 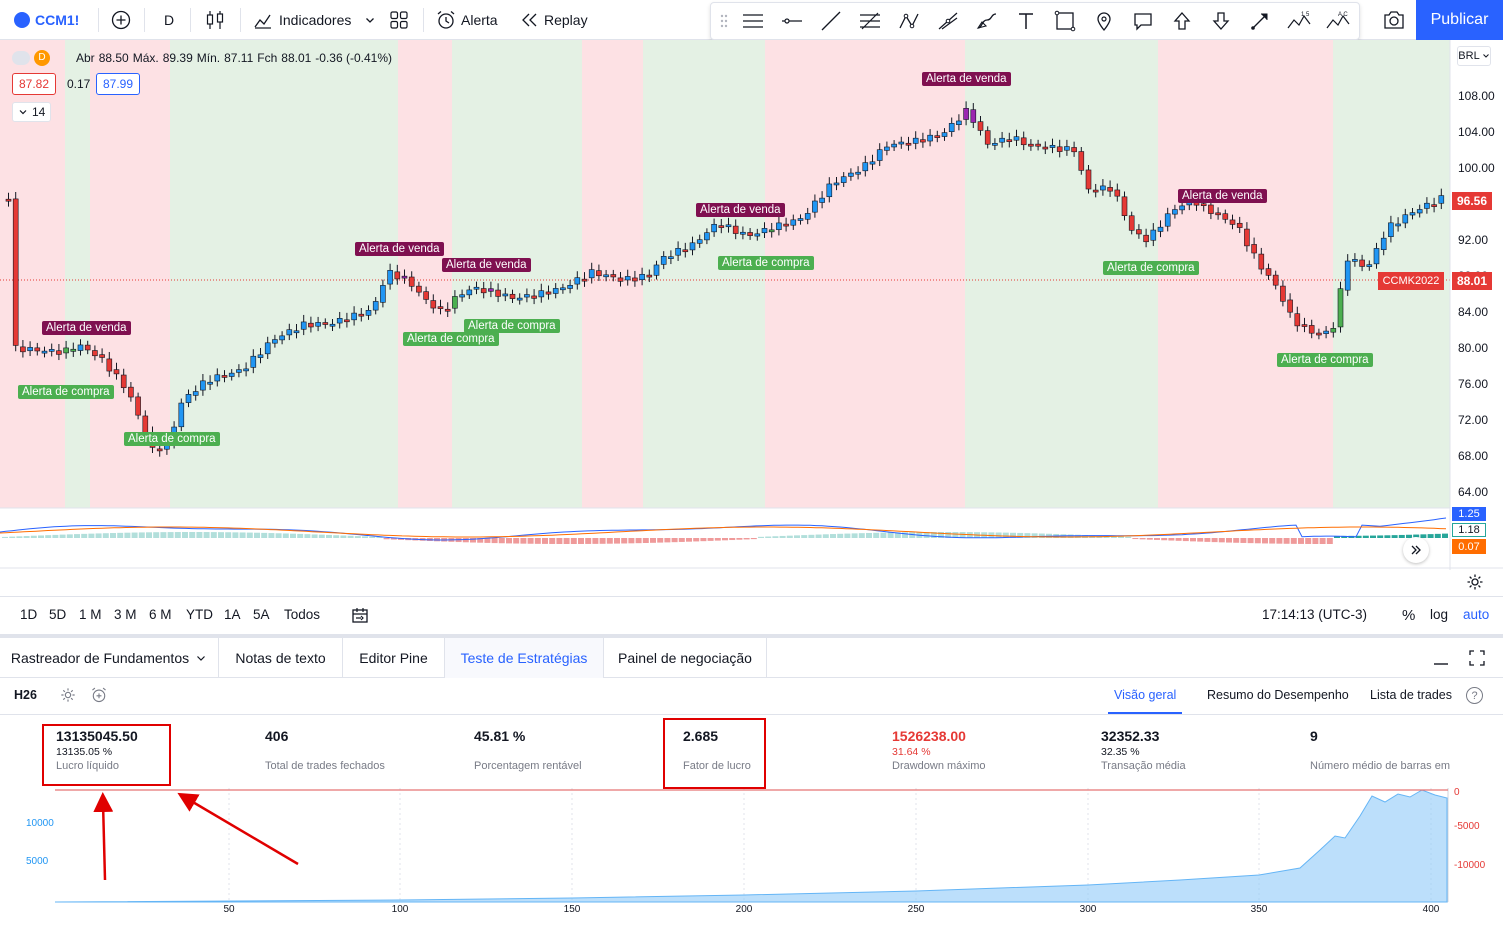 I want to click on publish-button: Publicar, so click(x=1459, y=20).